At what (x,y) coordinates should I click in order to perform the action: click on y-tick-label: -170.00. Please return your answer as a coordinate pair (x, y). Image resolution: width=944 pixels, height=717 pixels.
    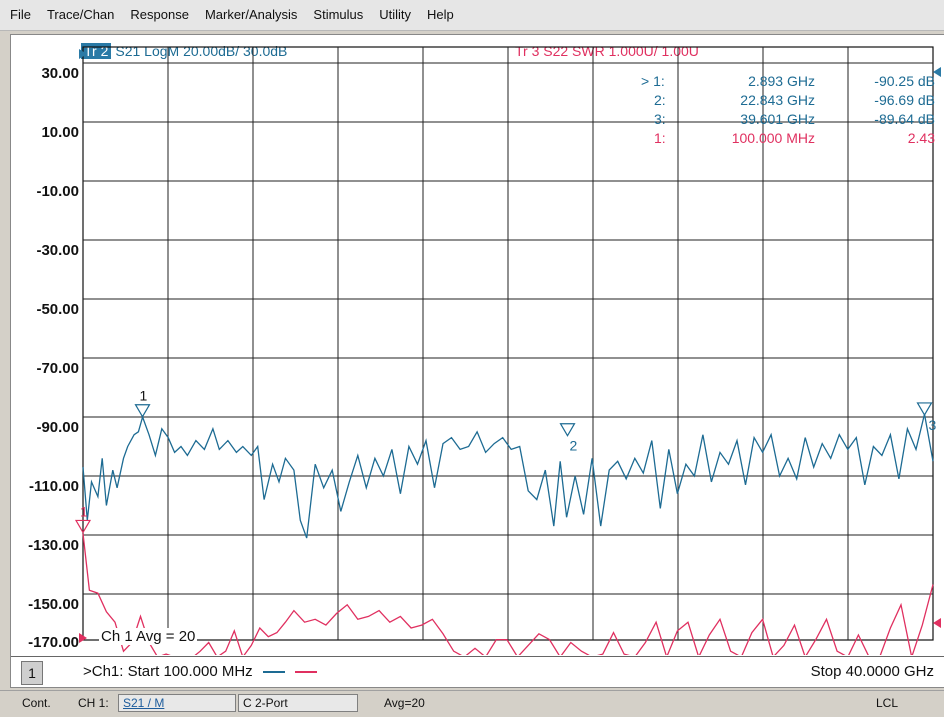
    Looking at the image, I should click on (53, 642).